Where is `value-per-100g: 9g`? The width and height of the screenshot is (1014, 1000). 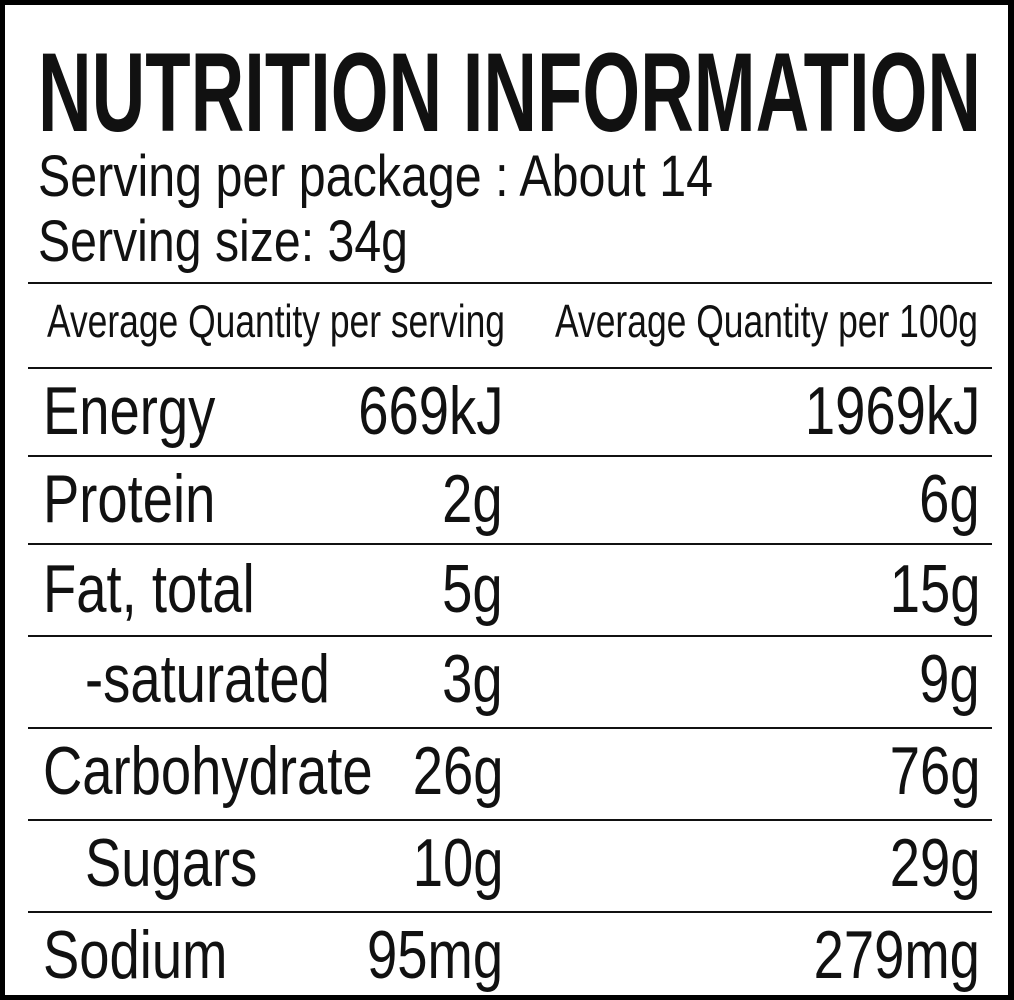
value-per-100g: 9g is located at coordinates (942, 679).